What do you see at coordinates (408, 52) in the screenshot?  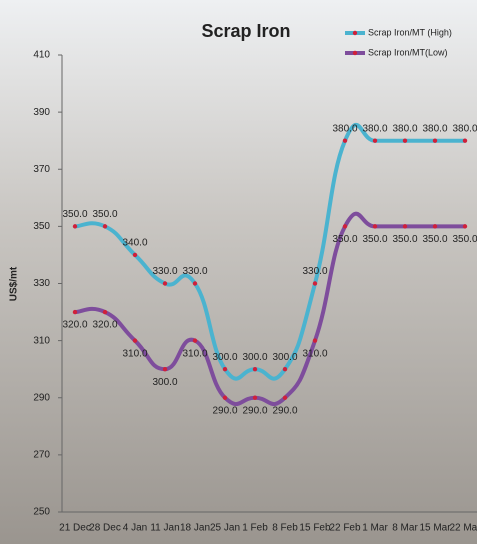 I see `legend-label: Scrap Iron/MT(Low)` at bounding box center [408, 52].